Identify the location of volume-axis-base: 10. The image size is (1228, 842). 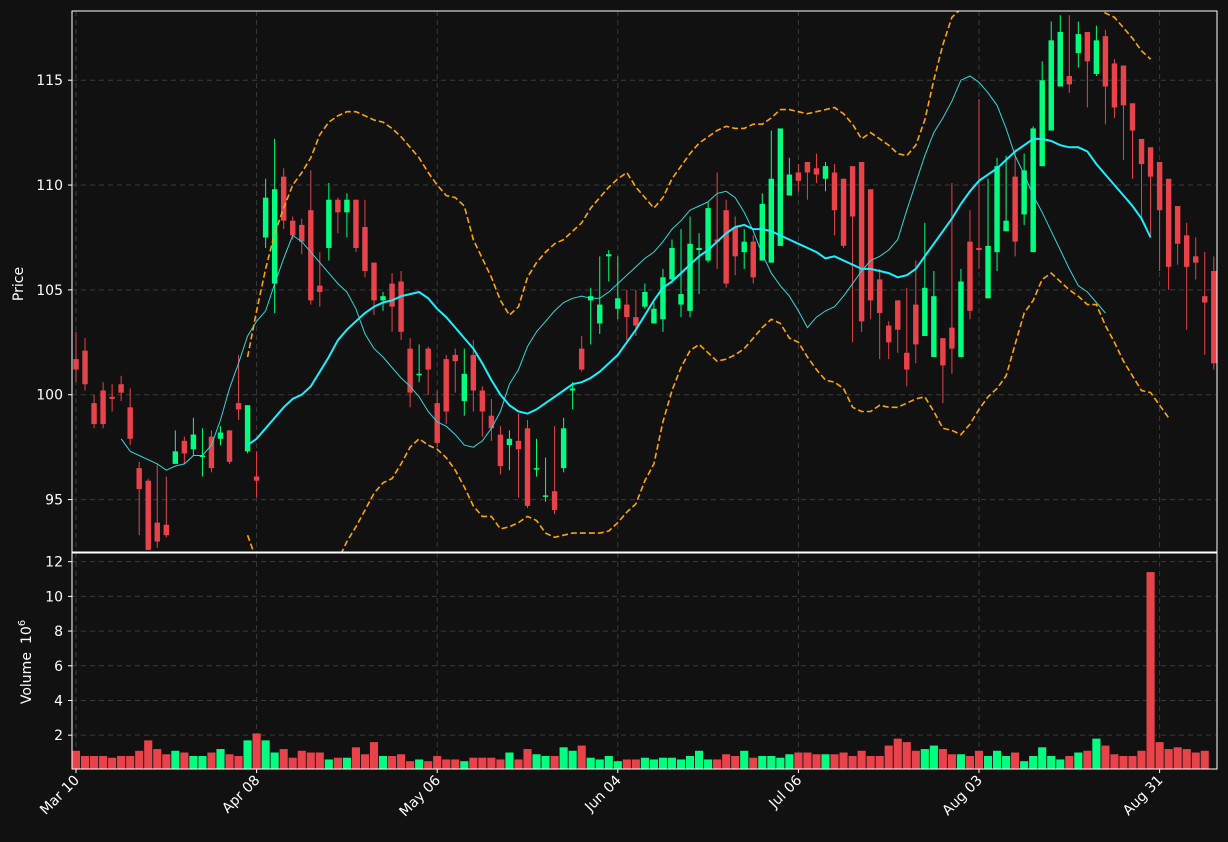
(27, 635).